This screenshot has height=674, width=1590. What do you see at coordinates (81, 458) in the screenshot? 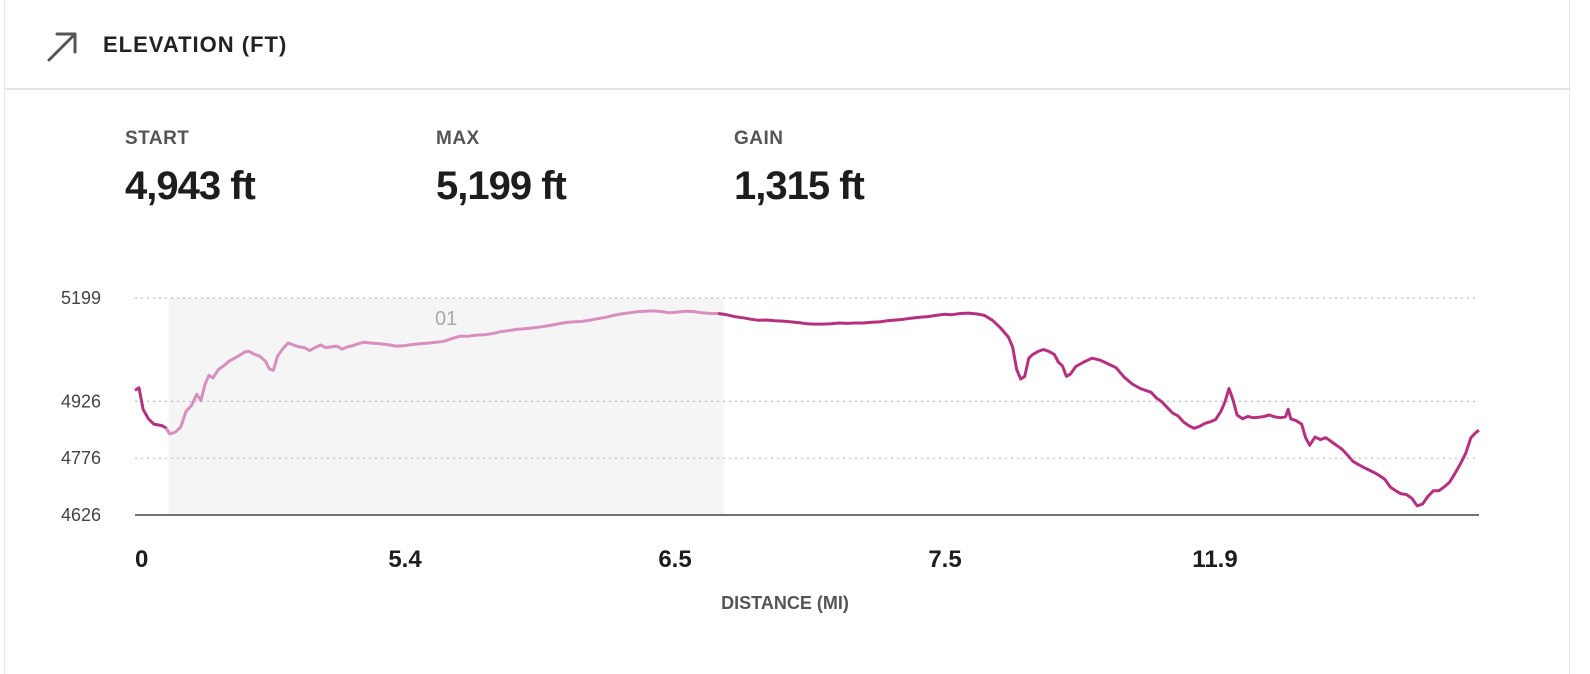
I see `y-tick-label: 4776` at bounding box center [81, 458].